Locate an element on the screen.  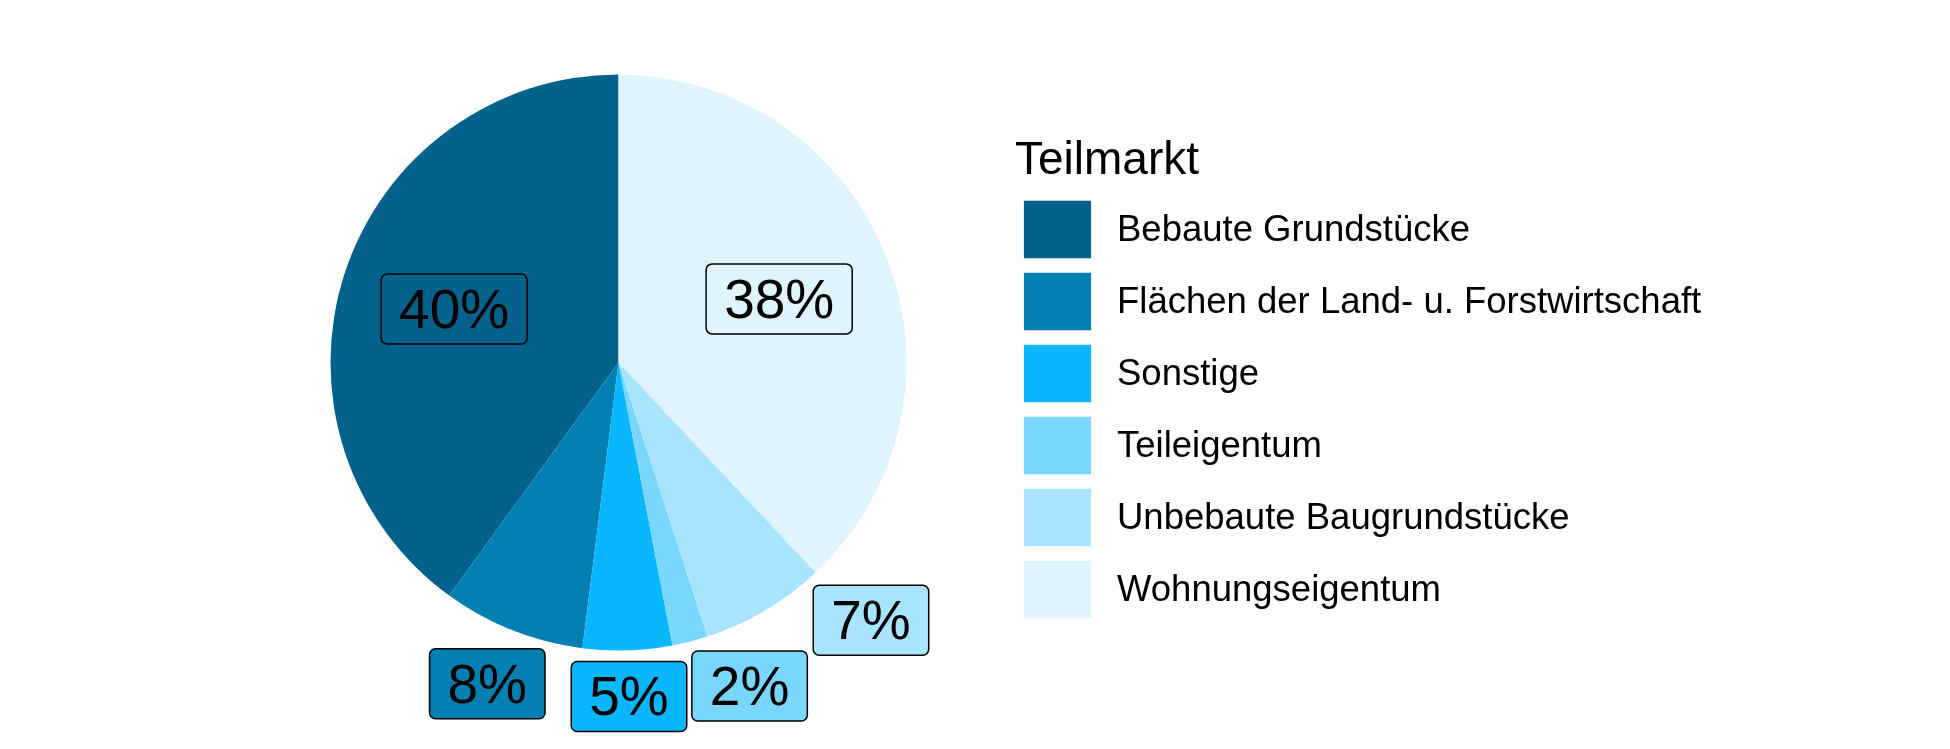
legend-label: Flächen der Land- u. Forstwirtschaft is located at coordinates (1409, 301).